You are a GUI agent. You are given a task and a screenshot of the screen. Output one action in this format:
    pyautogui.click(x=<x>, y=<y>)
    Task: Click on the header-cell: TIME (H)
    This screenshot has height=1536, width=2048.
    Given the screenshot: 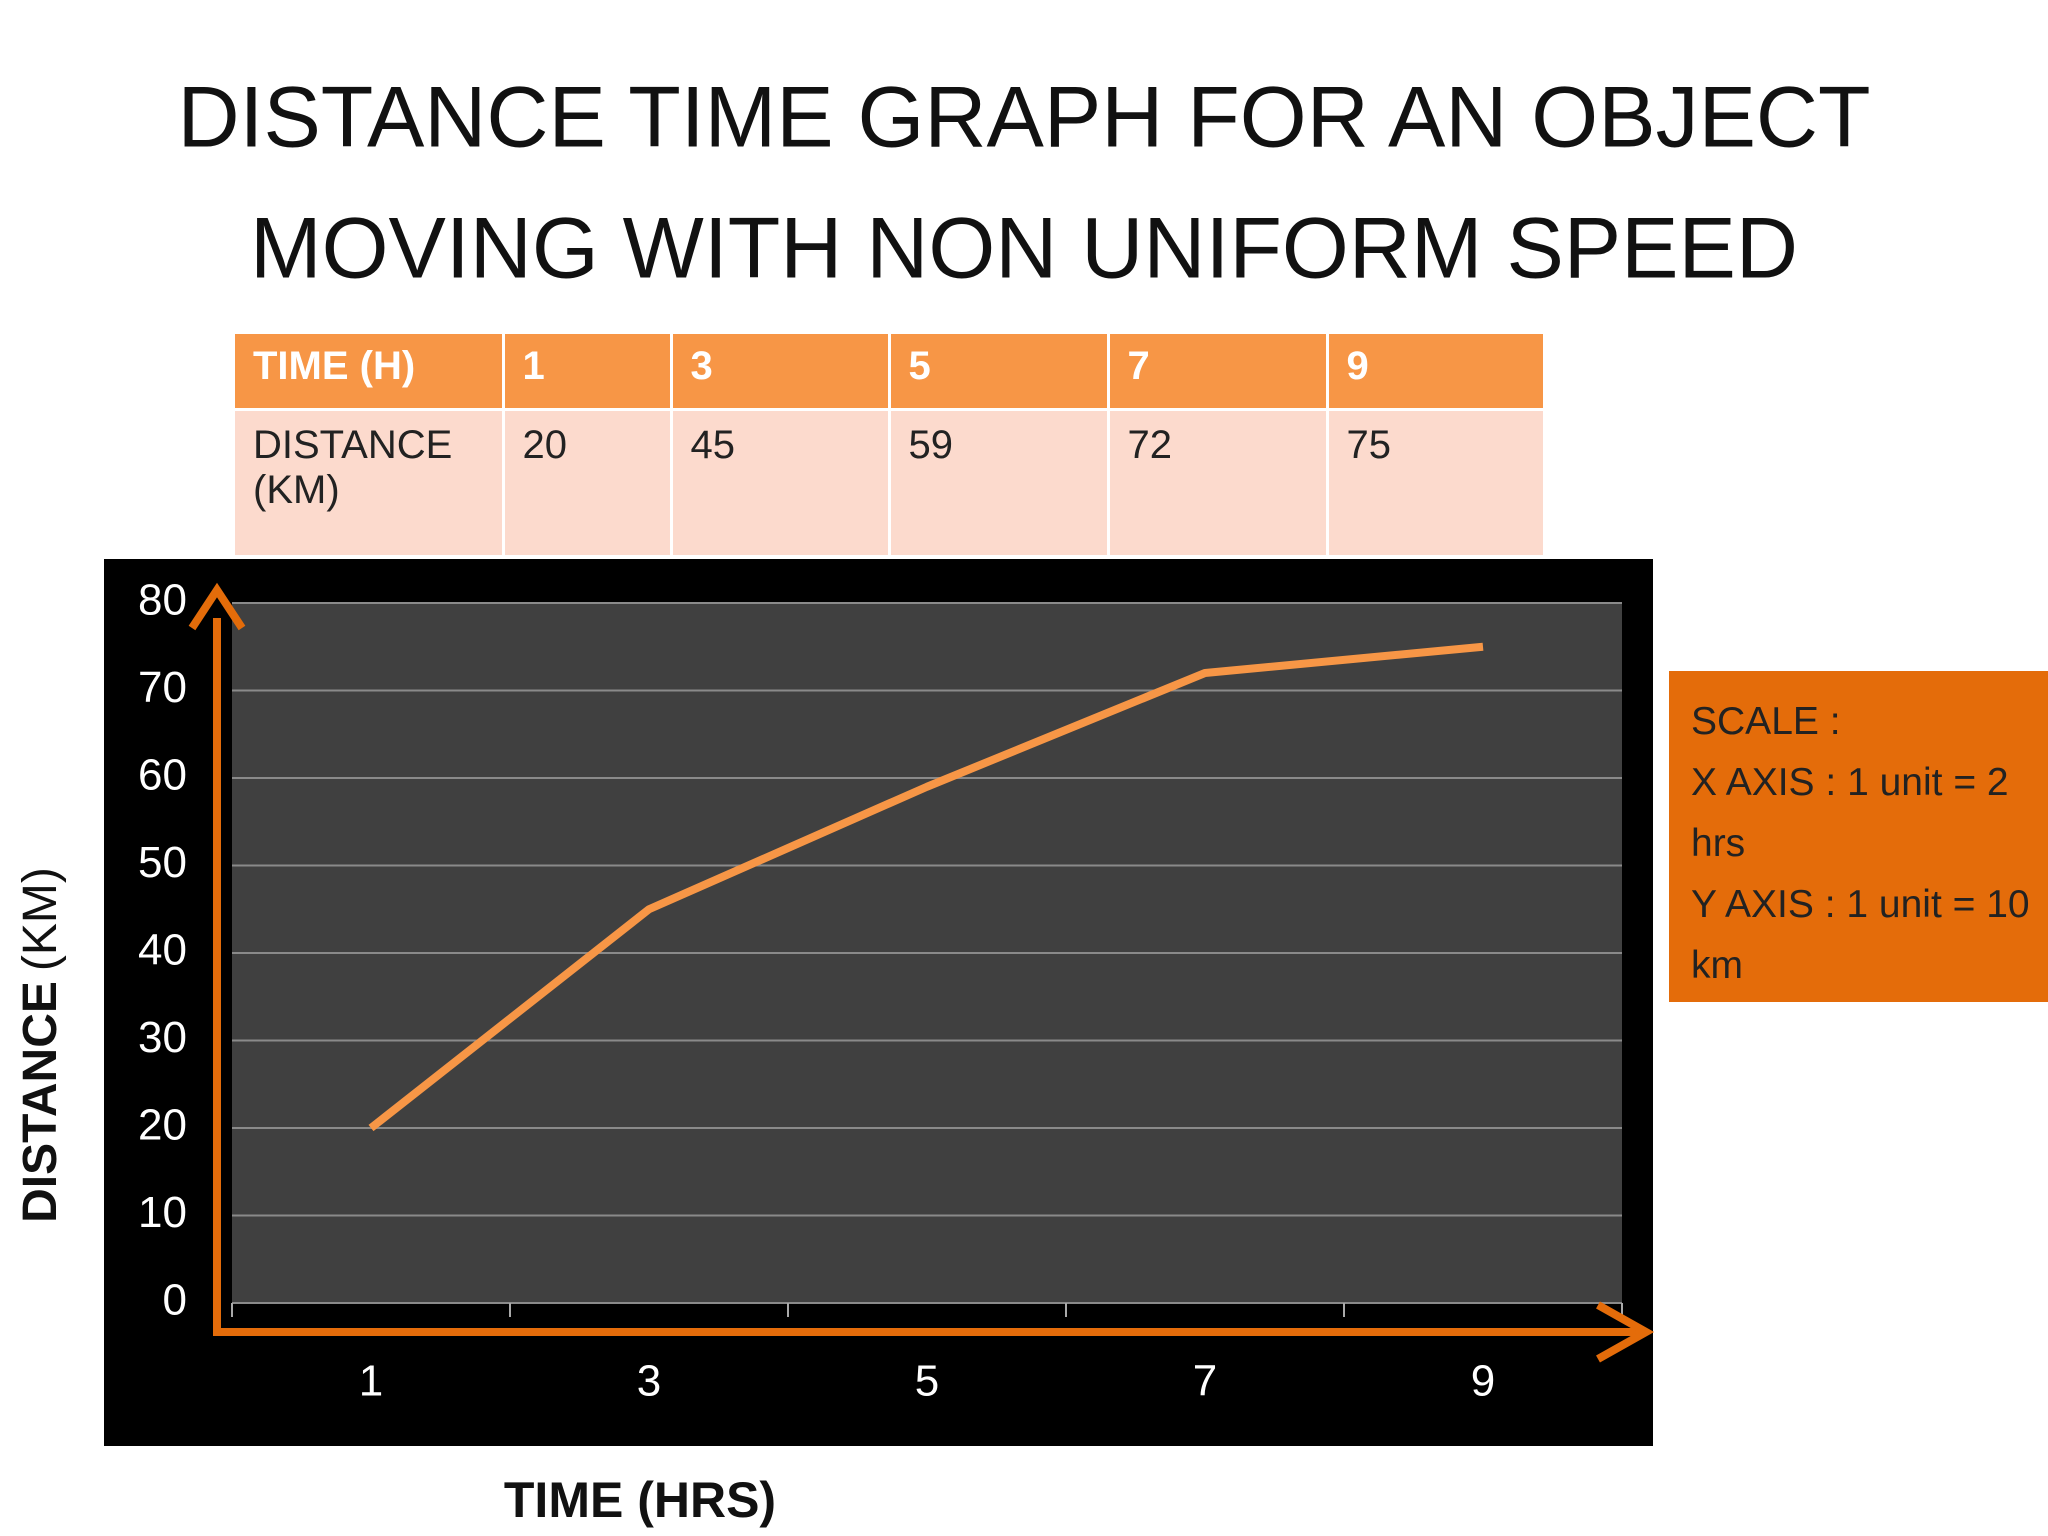 What is the action you would take?
    pyautogui.click(x=370, y=372)
    